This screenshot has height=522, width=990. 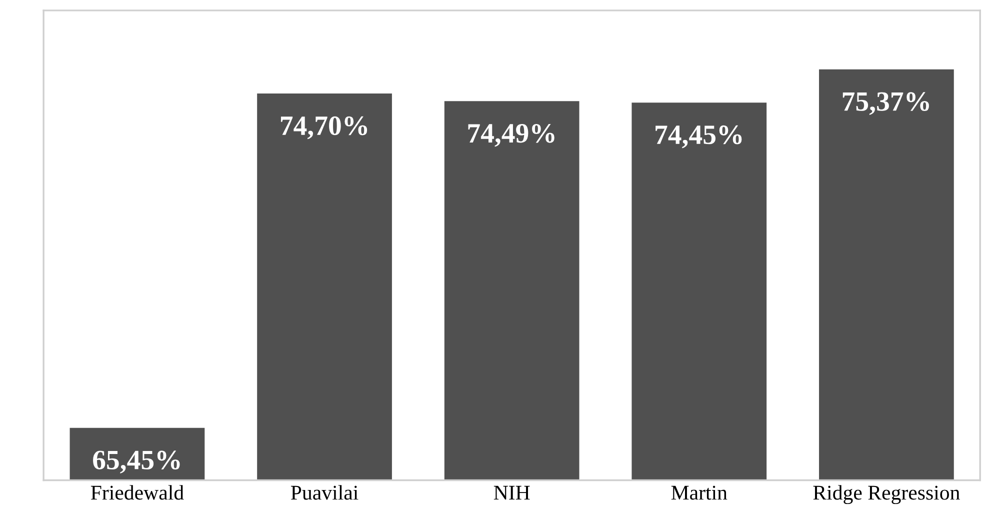 What do you see at coordinates (699, 493) in the screenshot?
I see `x-tick-label: Martin` at bounding box center [699, 493].